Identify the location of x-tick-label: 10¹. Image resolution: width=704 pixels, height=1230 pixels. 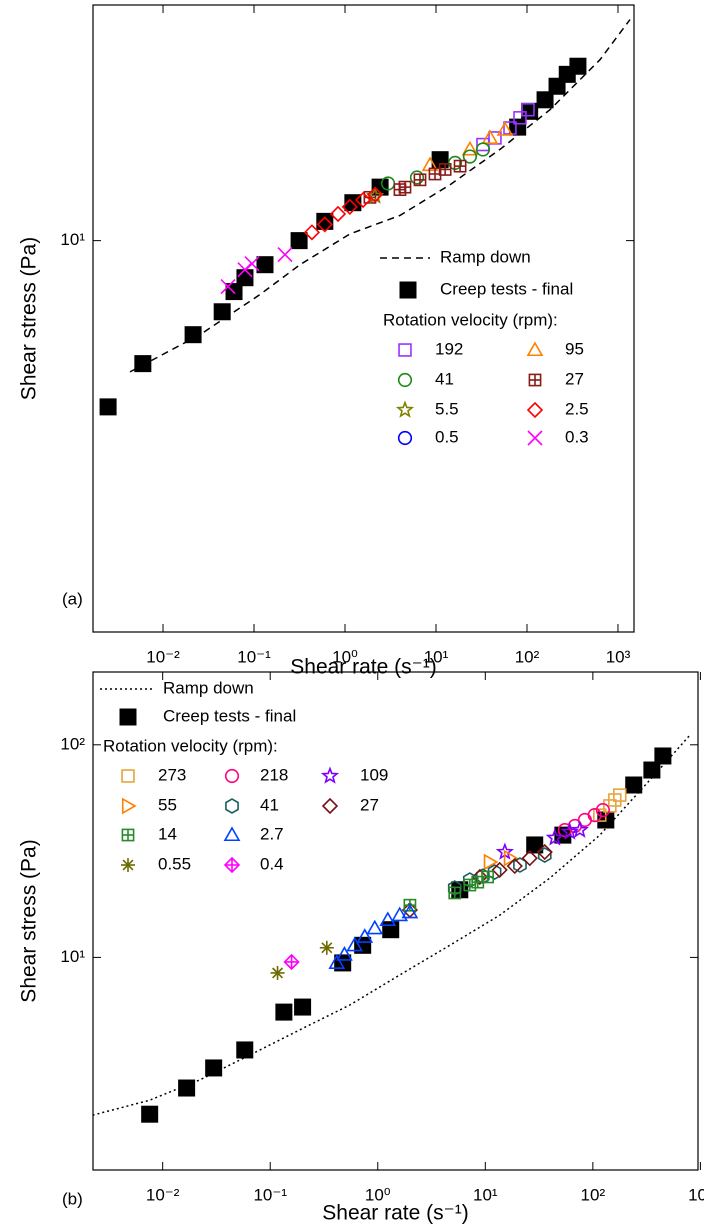
(436, 656).